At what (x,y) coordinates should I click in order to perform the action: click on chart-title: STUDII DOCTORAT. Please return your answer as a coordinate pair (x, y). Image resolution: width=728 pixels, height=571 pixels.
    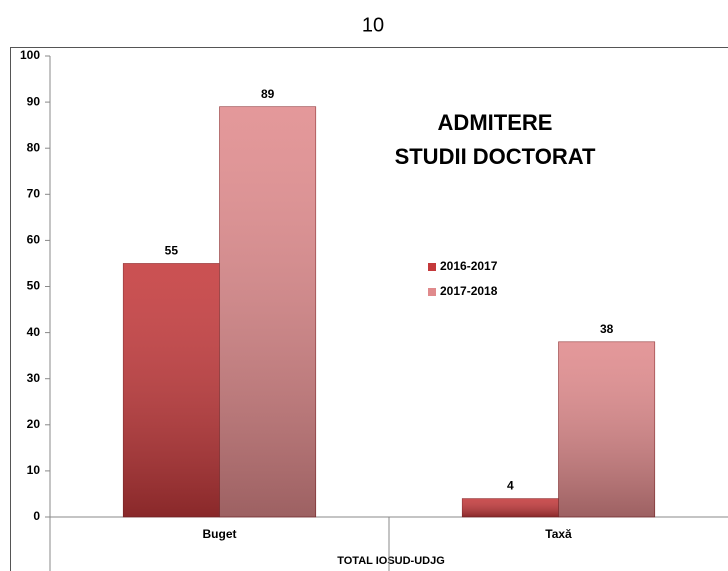
    Looking at the image, I should click on (495, 156).